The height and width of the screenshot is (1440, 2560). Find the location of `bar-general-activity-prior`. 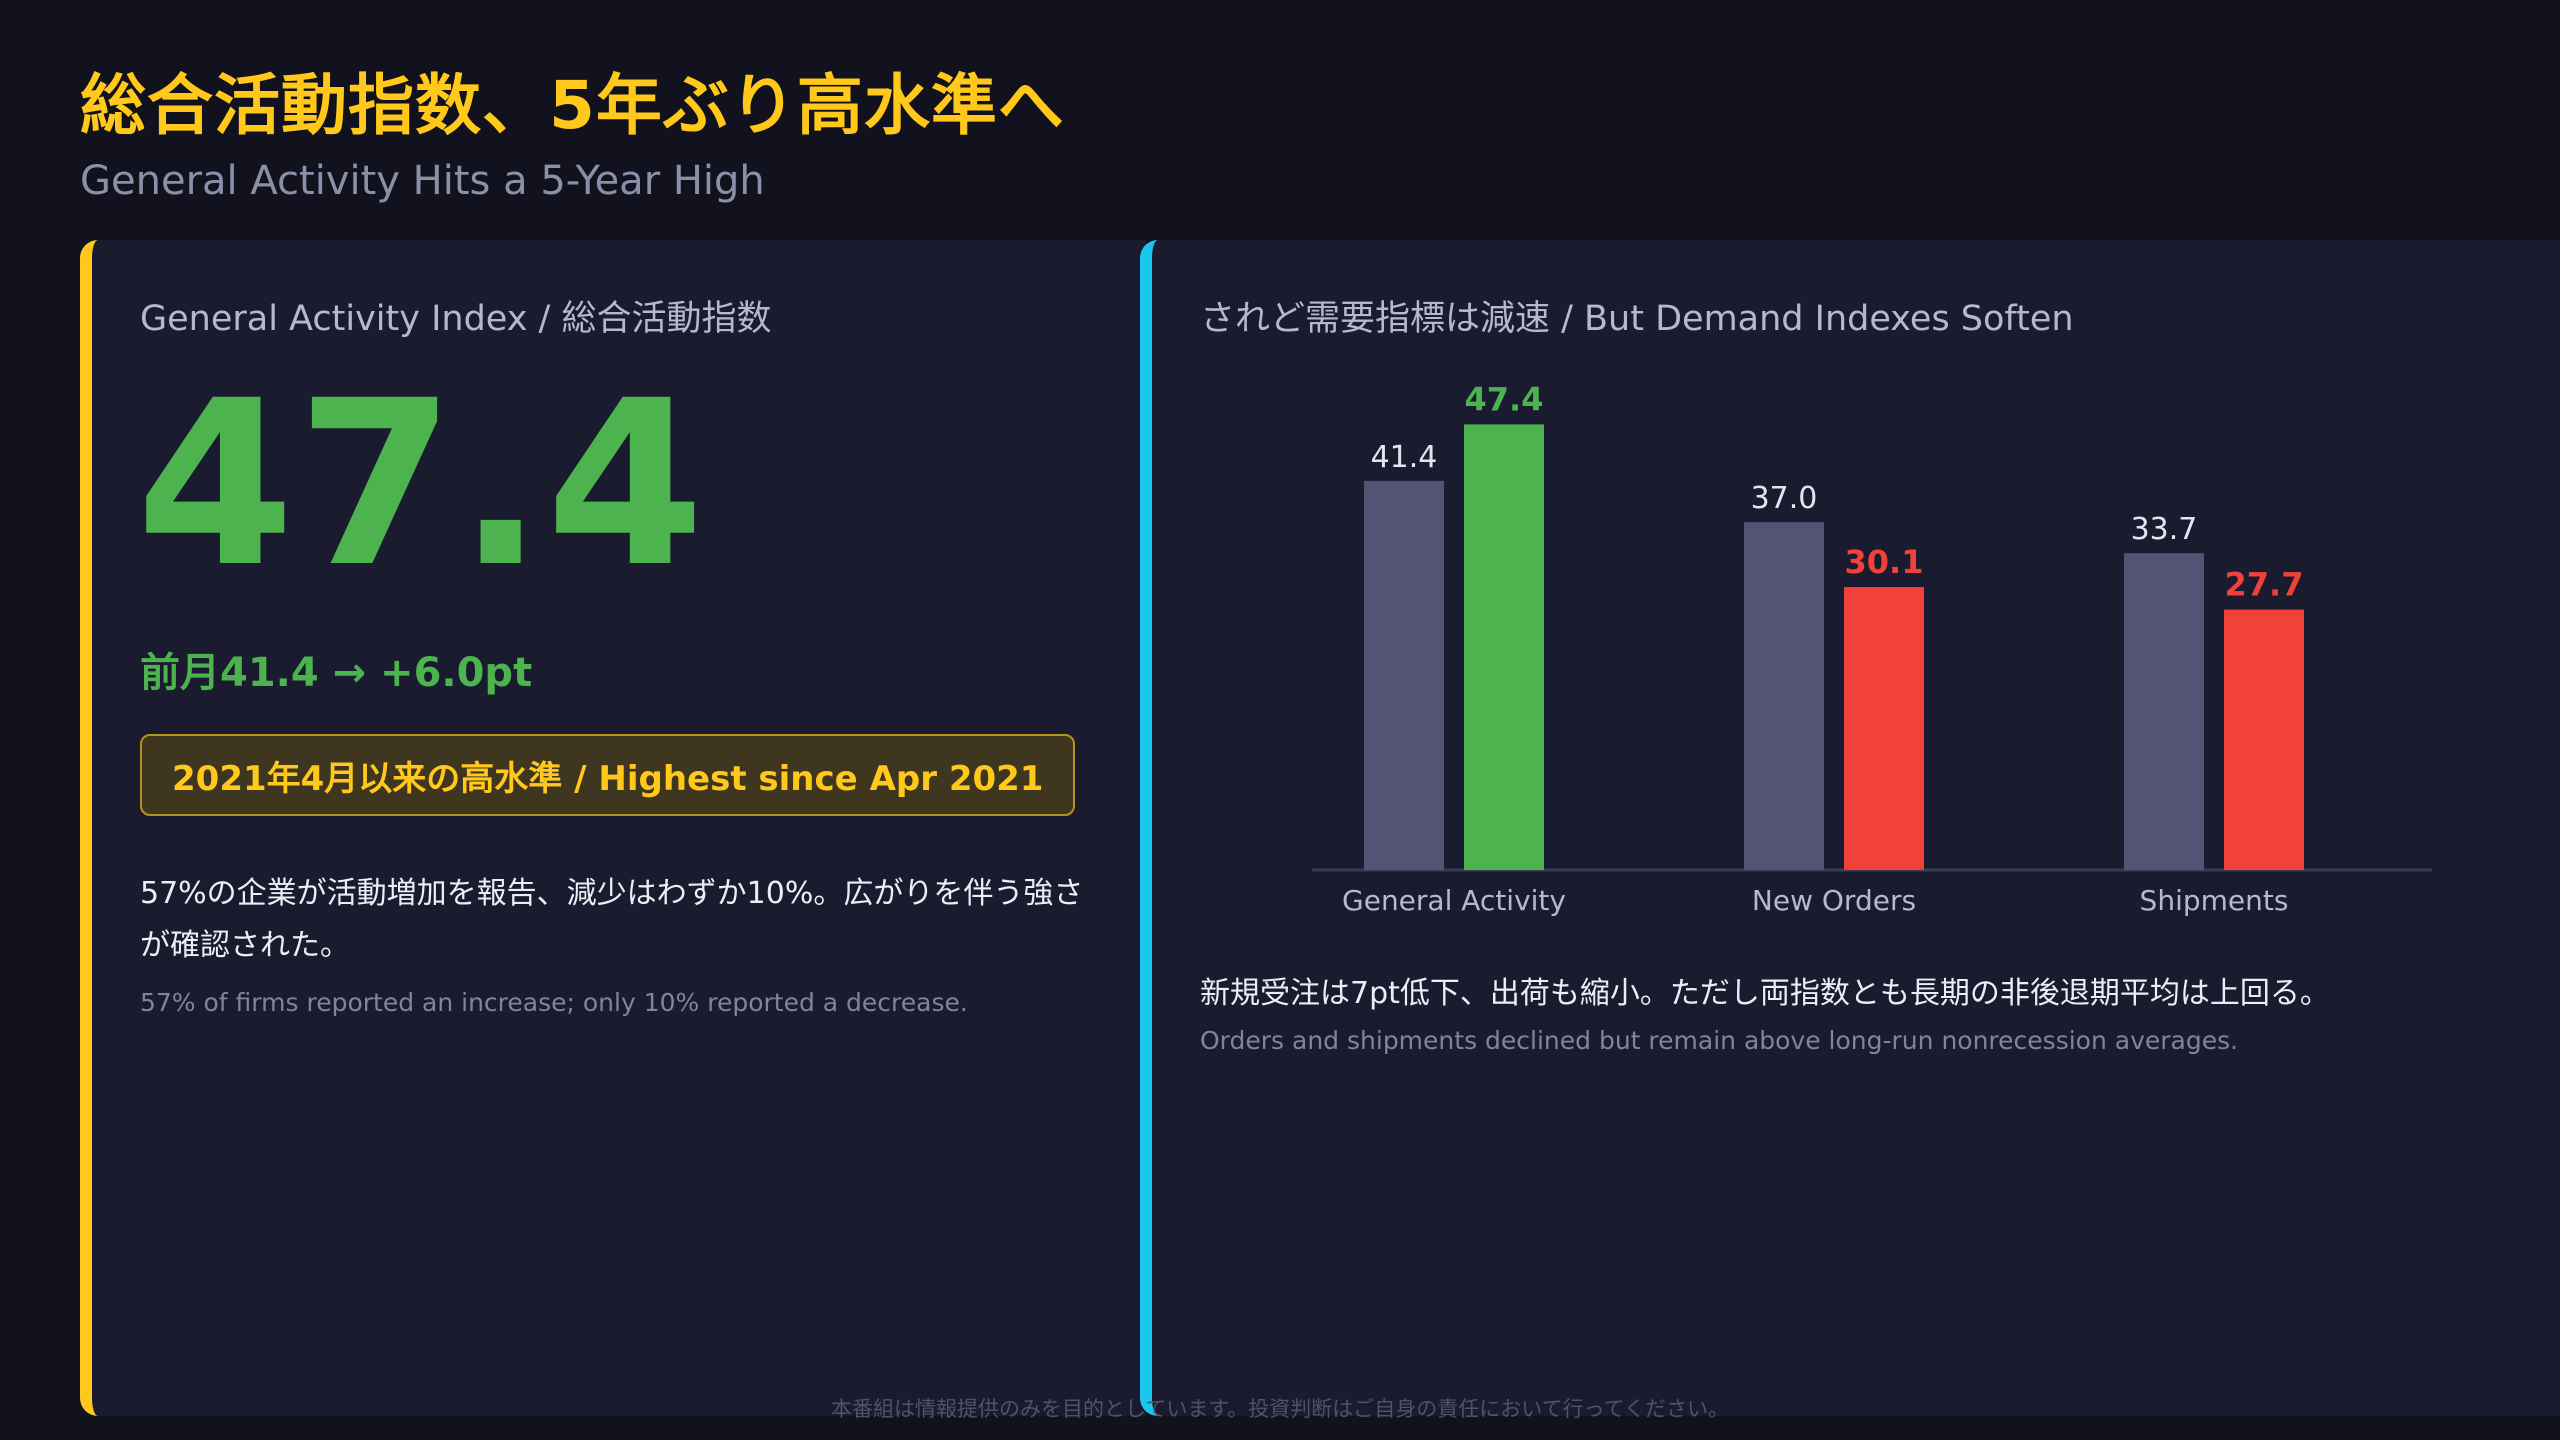

bar-general-activity-prior is located at coordinates (1404, 675).